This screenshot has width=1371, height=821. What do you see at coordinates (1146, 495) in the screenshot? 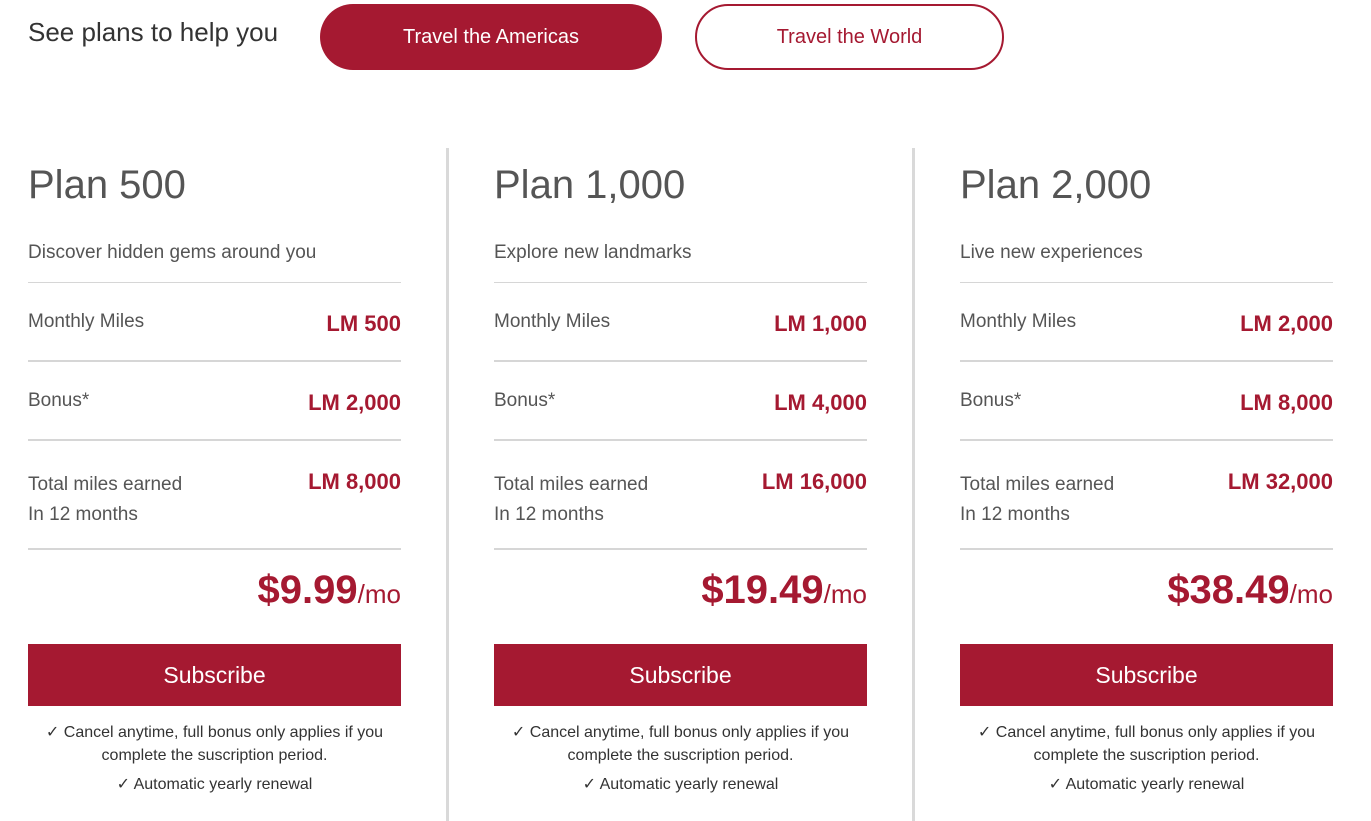
I see `total-miles-row: Total miles earned In 12 months LM 32,000` at bounding box center [1146, 495].